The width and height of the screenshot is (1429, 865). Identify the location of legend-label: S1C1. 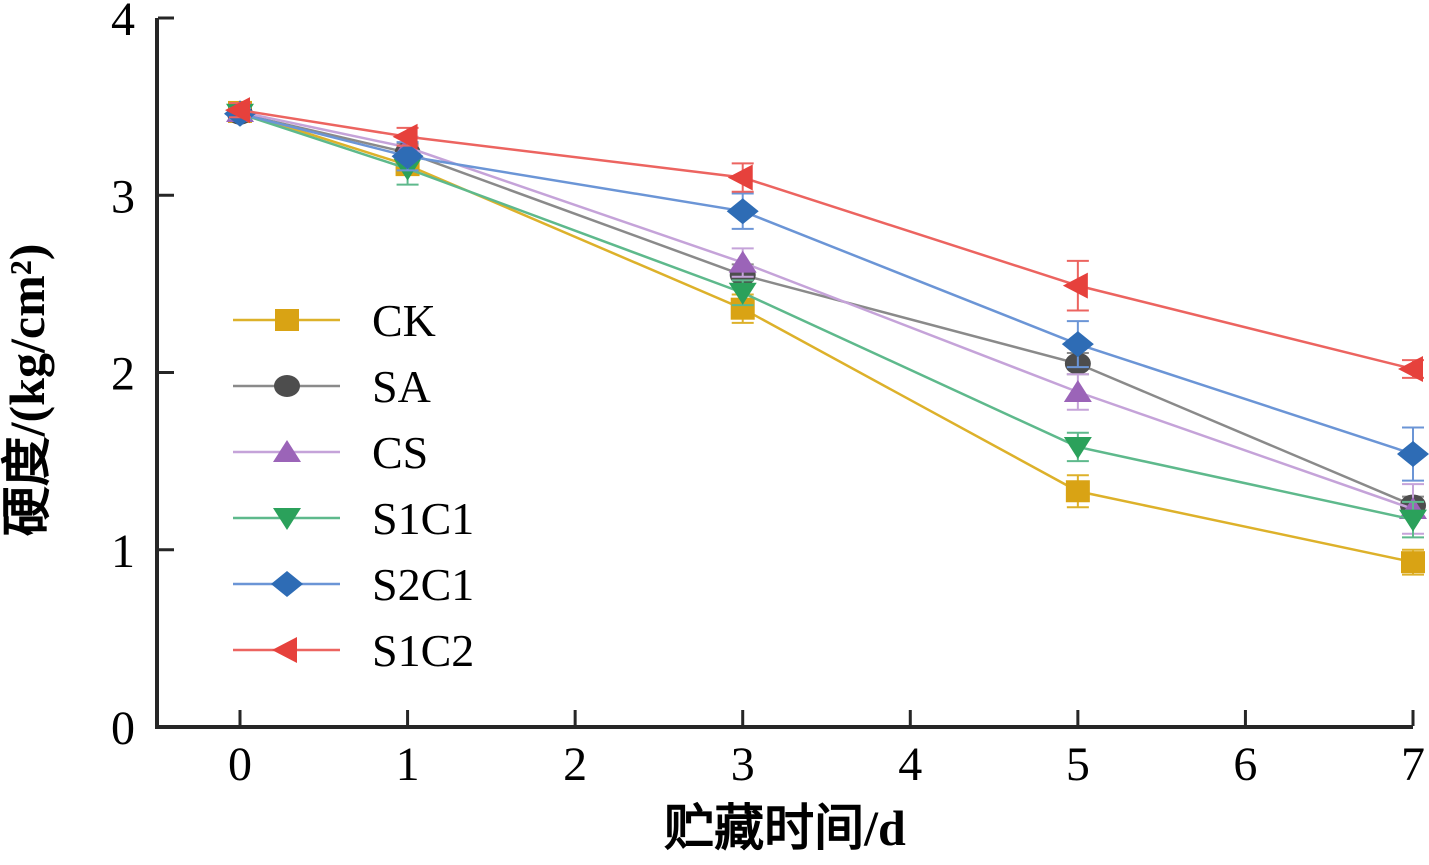
(423, 518).